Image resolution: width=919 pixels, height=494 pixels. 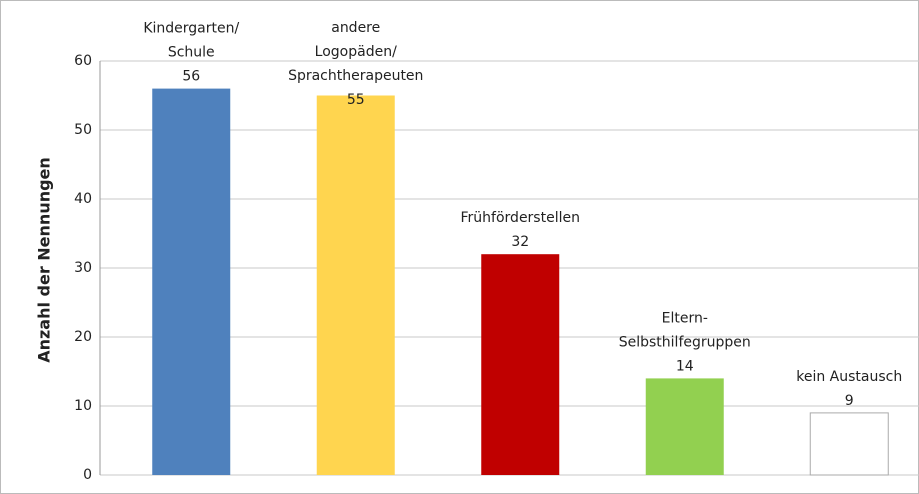 What do you see at coordinates (685, 366) in the screenshot?
I see `value-label: 14` at bounding box center [685, 366].